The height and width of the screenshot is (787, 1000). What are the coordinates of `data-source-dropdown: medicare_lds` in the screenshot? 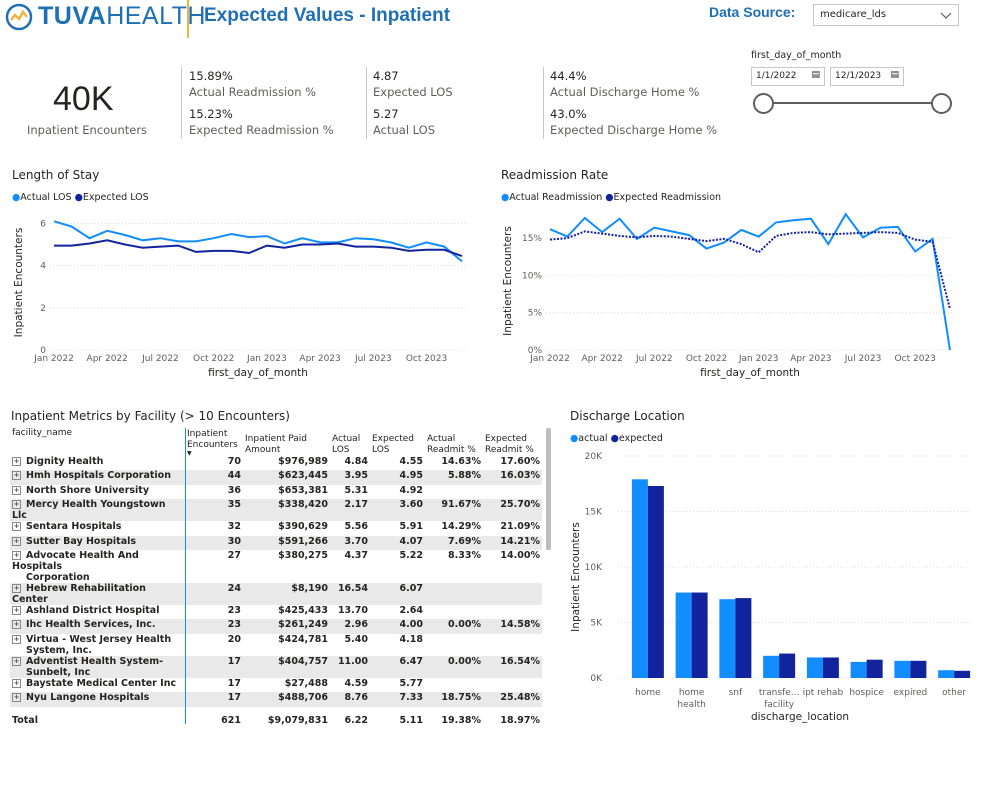 It's located at (886, 15).